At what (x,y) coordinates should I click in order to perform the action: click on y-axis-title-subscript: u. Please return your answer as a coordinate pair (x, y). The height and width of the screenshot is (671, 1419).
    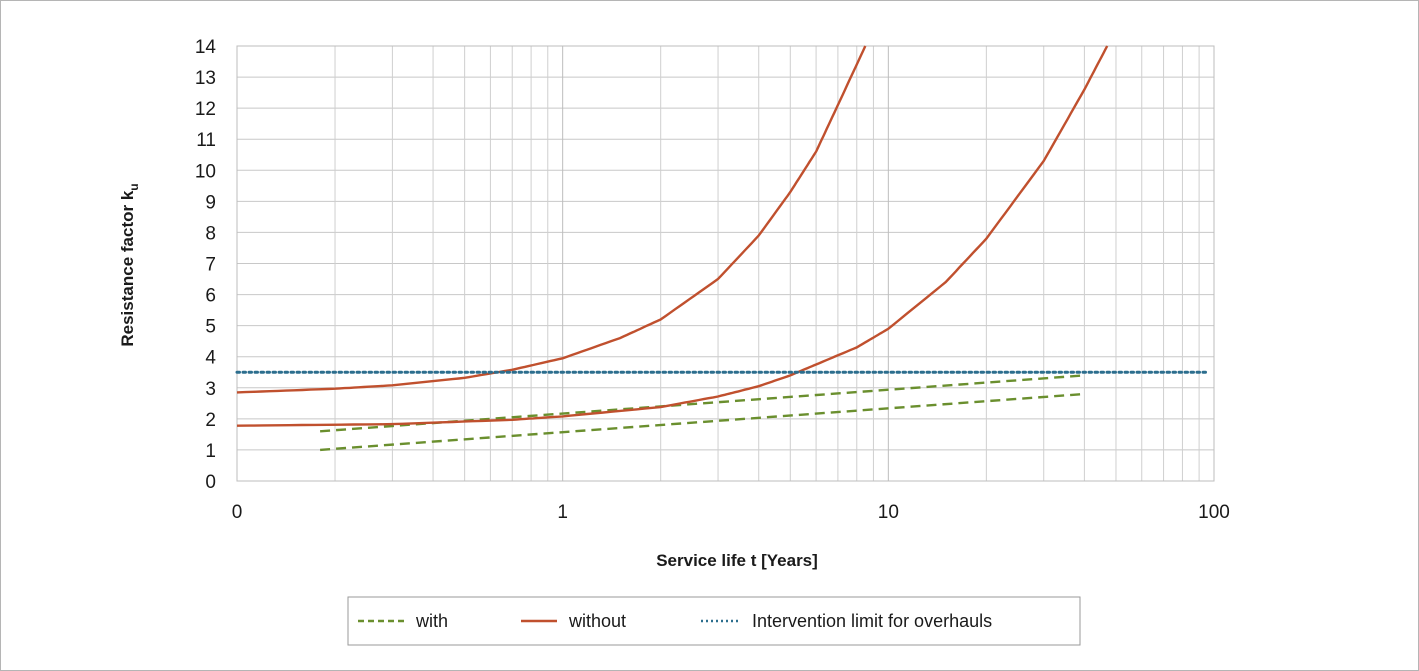
    Looking at the image, I should click on (134, 186).